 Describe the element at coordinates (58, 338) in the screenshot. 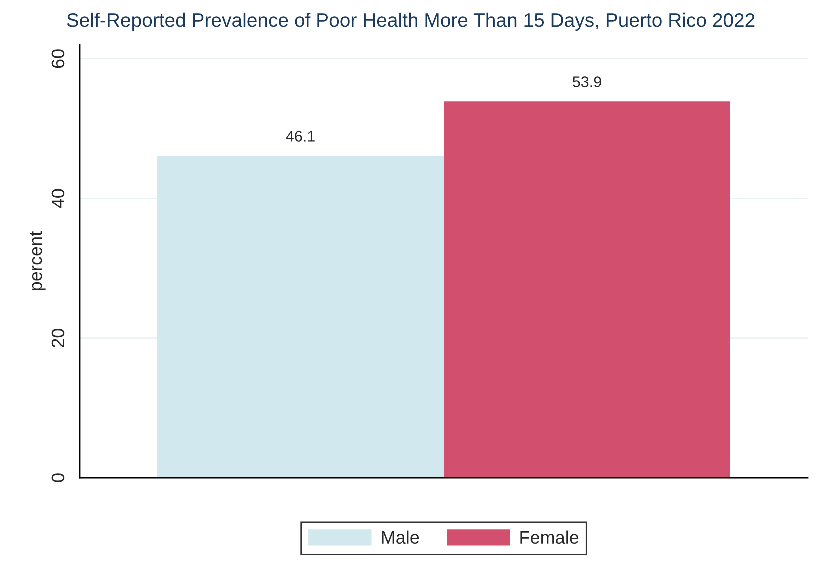

I see `y-tick-label: 20` at that location.